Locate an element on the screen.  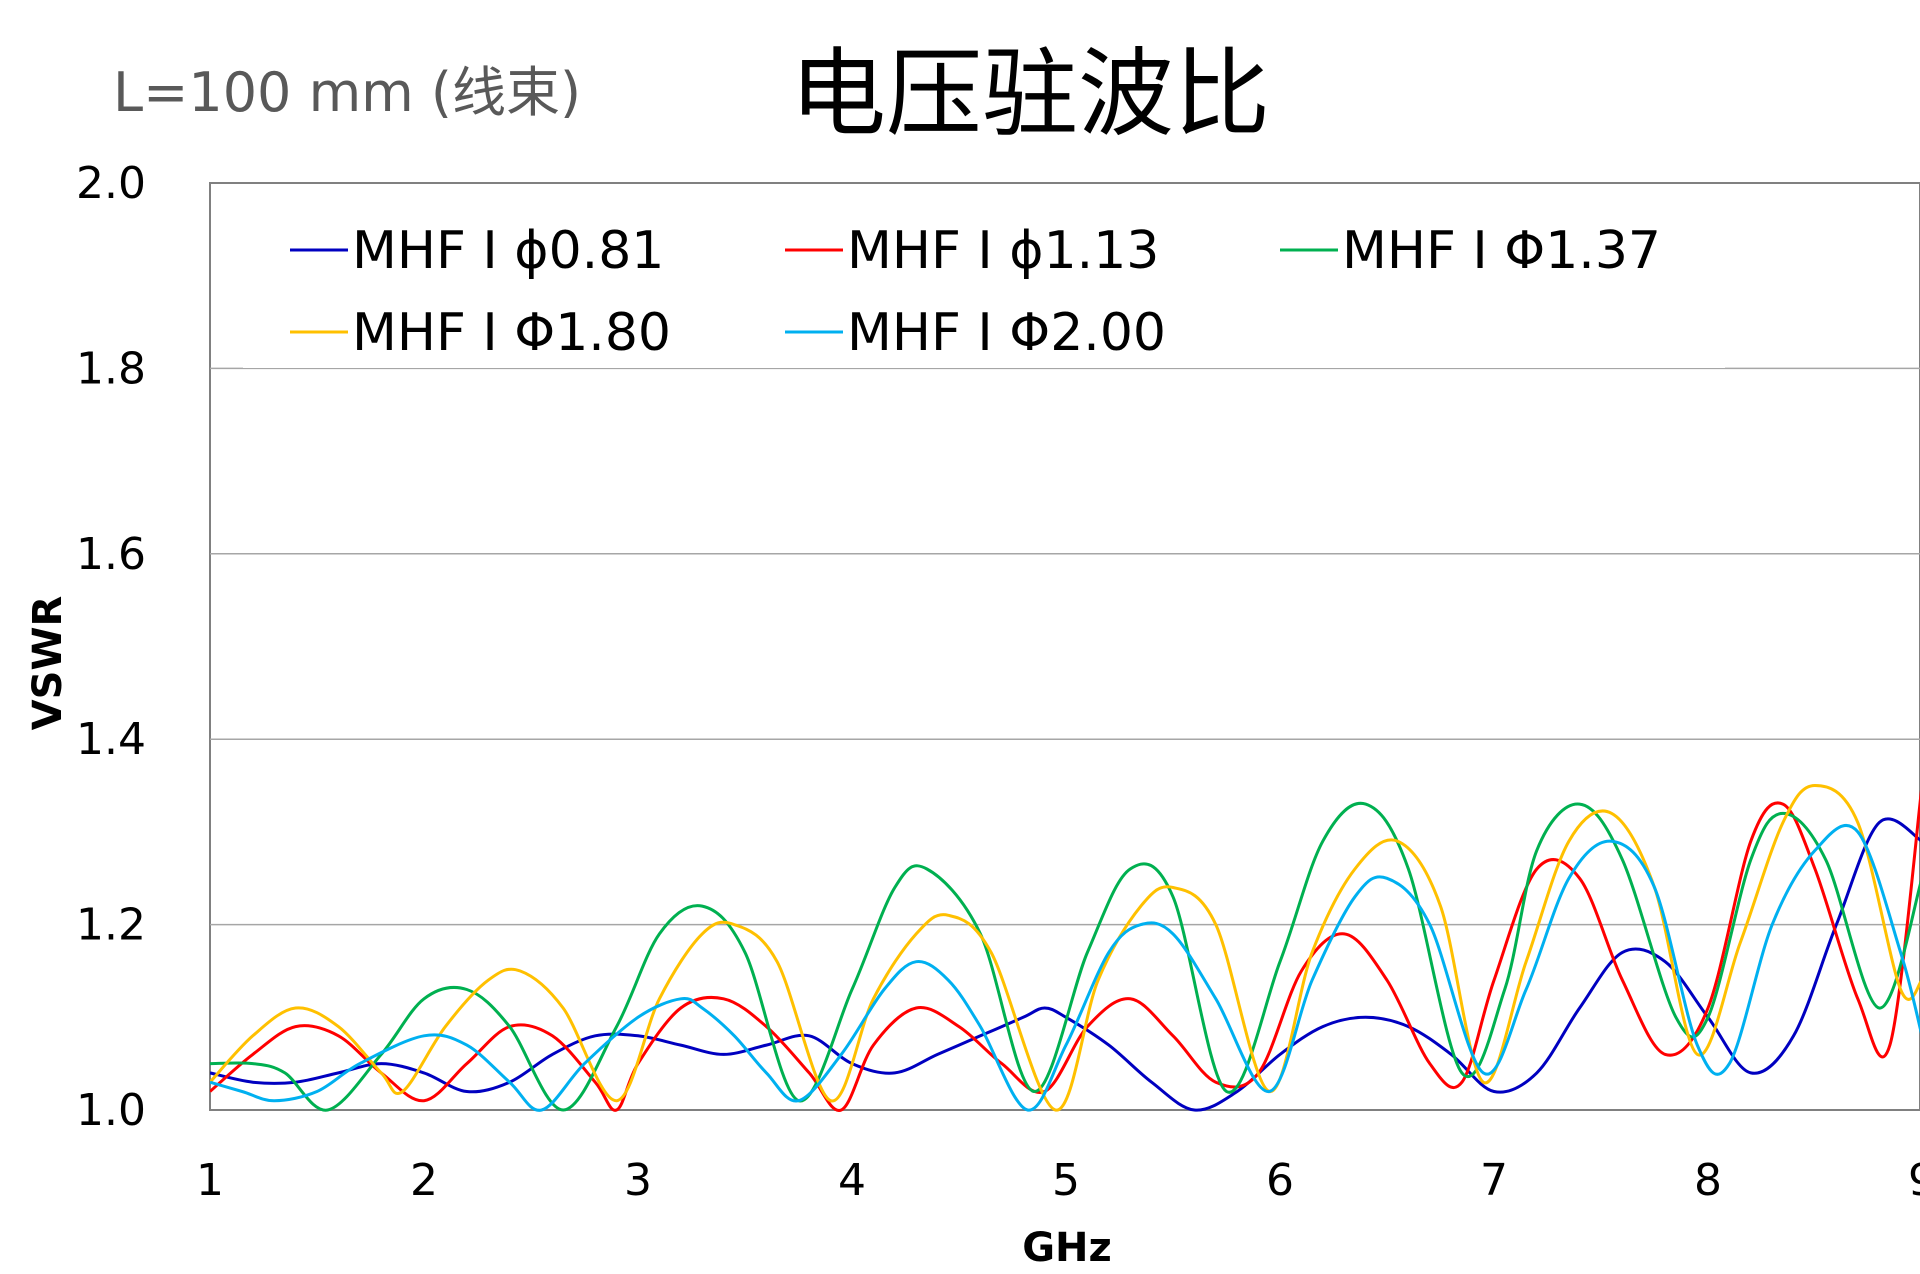
legend-label-3: MHF I Φ1.80 is located at coordinates (511, 333).